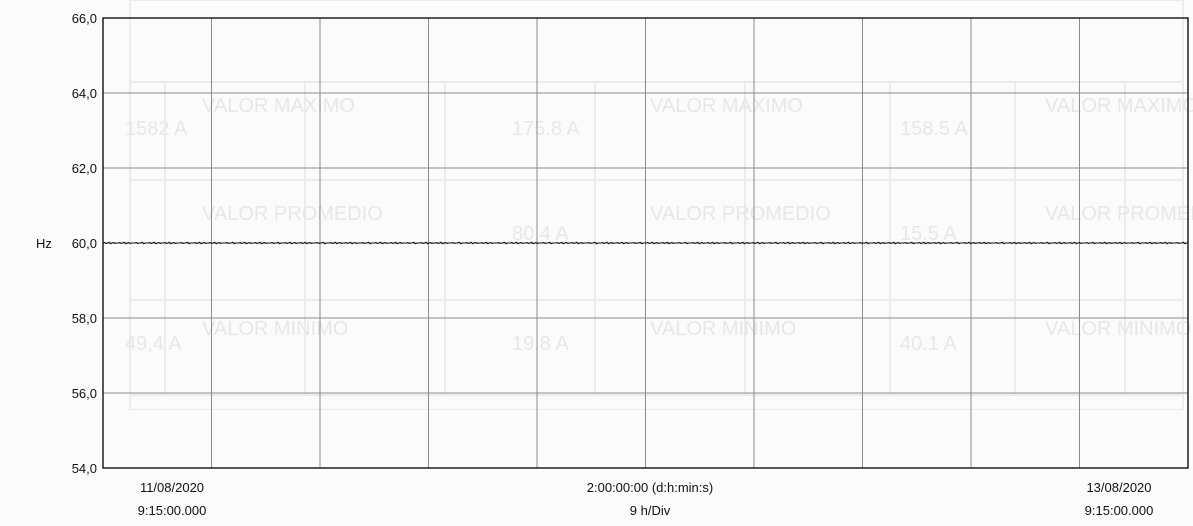 The image size is (1193, 526). I want to click on x-right-date: 13/08/2020, so click(1118, 487).